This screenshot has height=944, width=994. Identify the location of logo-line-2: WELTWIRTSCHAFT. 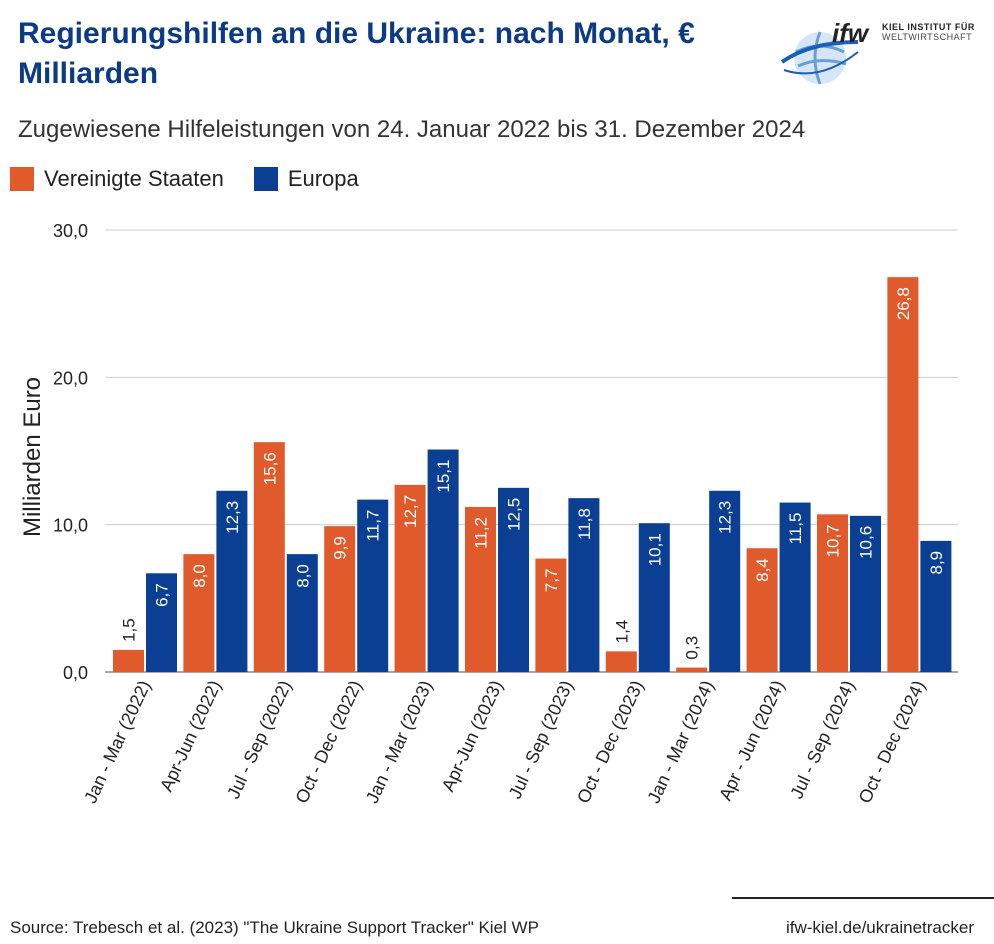
(927, 37).